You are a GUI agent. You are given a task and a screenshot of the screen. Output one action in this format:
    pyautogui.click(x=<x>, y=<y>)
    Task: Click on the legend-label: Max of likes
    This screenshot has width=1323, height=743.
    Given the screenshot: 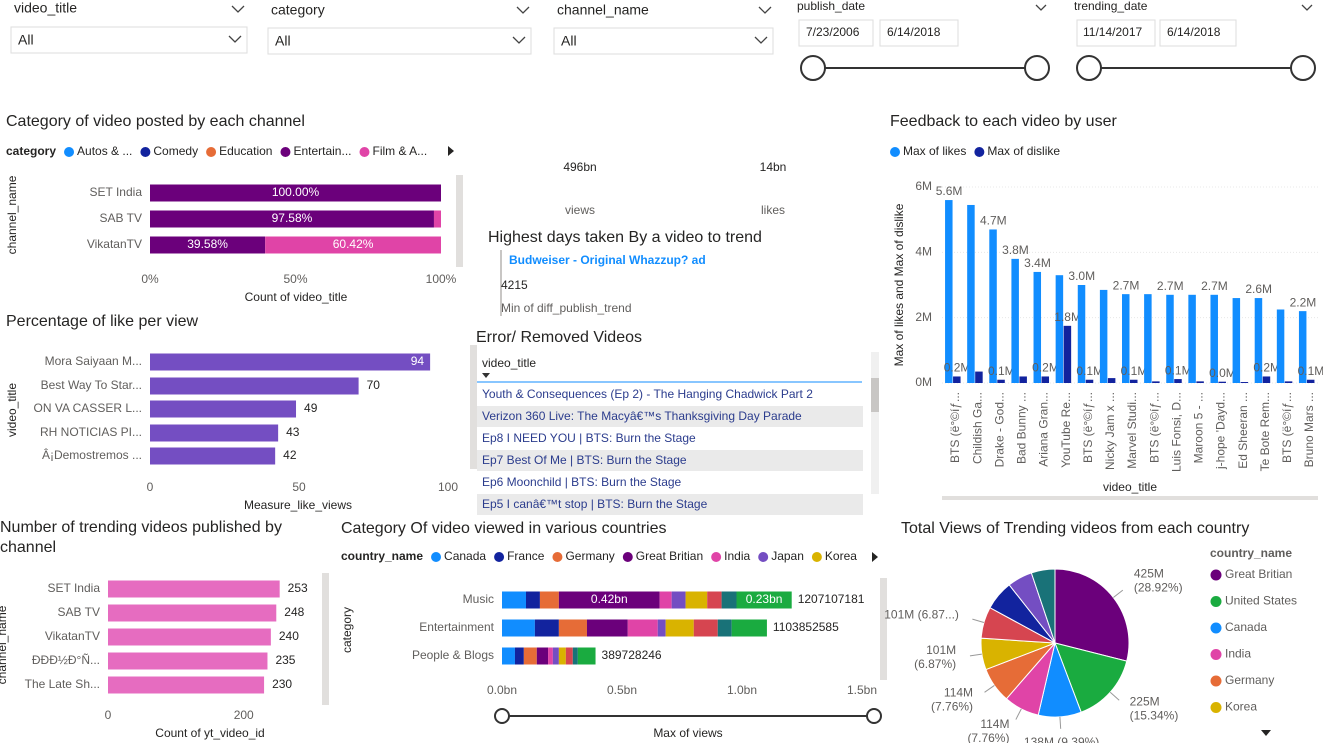 What is the action you would take?
    pyautogui.click(x=934, y=151)
    